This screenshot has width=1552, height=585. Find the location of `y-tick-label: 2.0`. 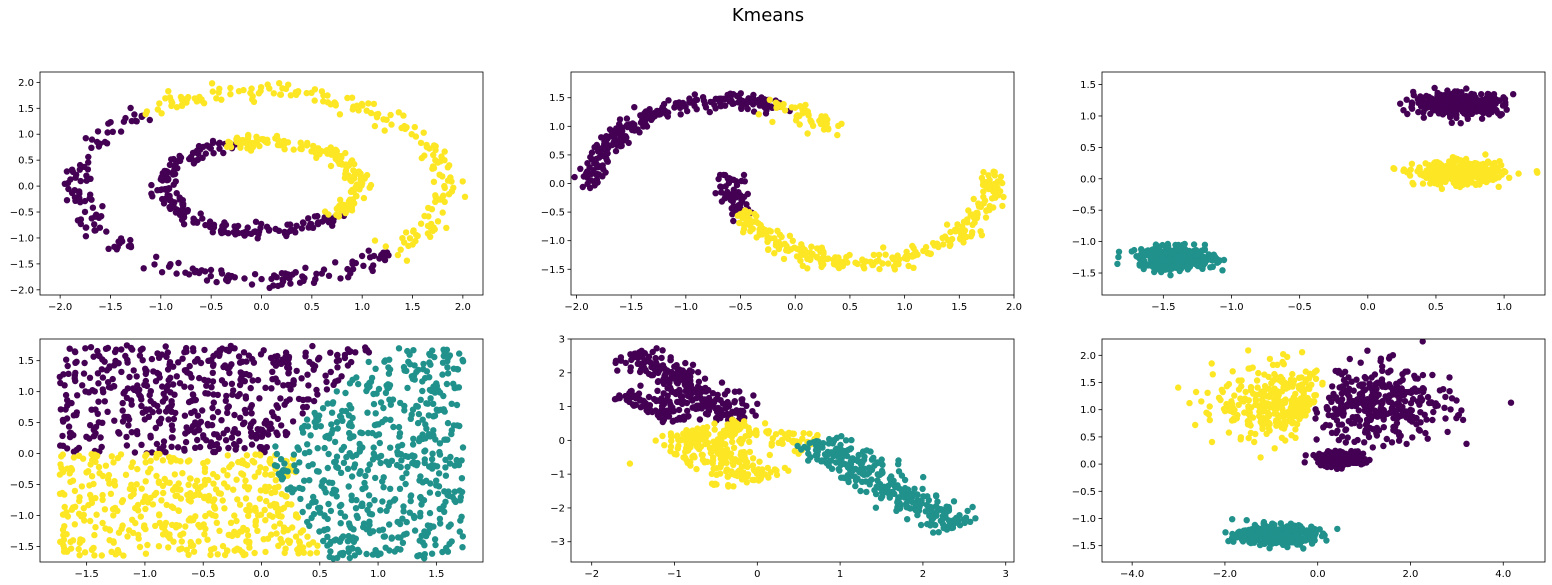

y-tick-label: 2.0 is located at coordinates (26, 83).